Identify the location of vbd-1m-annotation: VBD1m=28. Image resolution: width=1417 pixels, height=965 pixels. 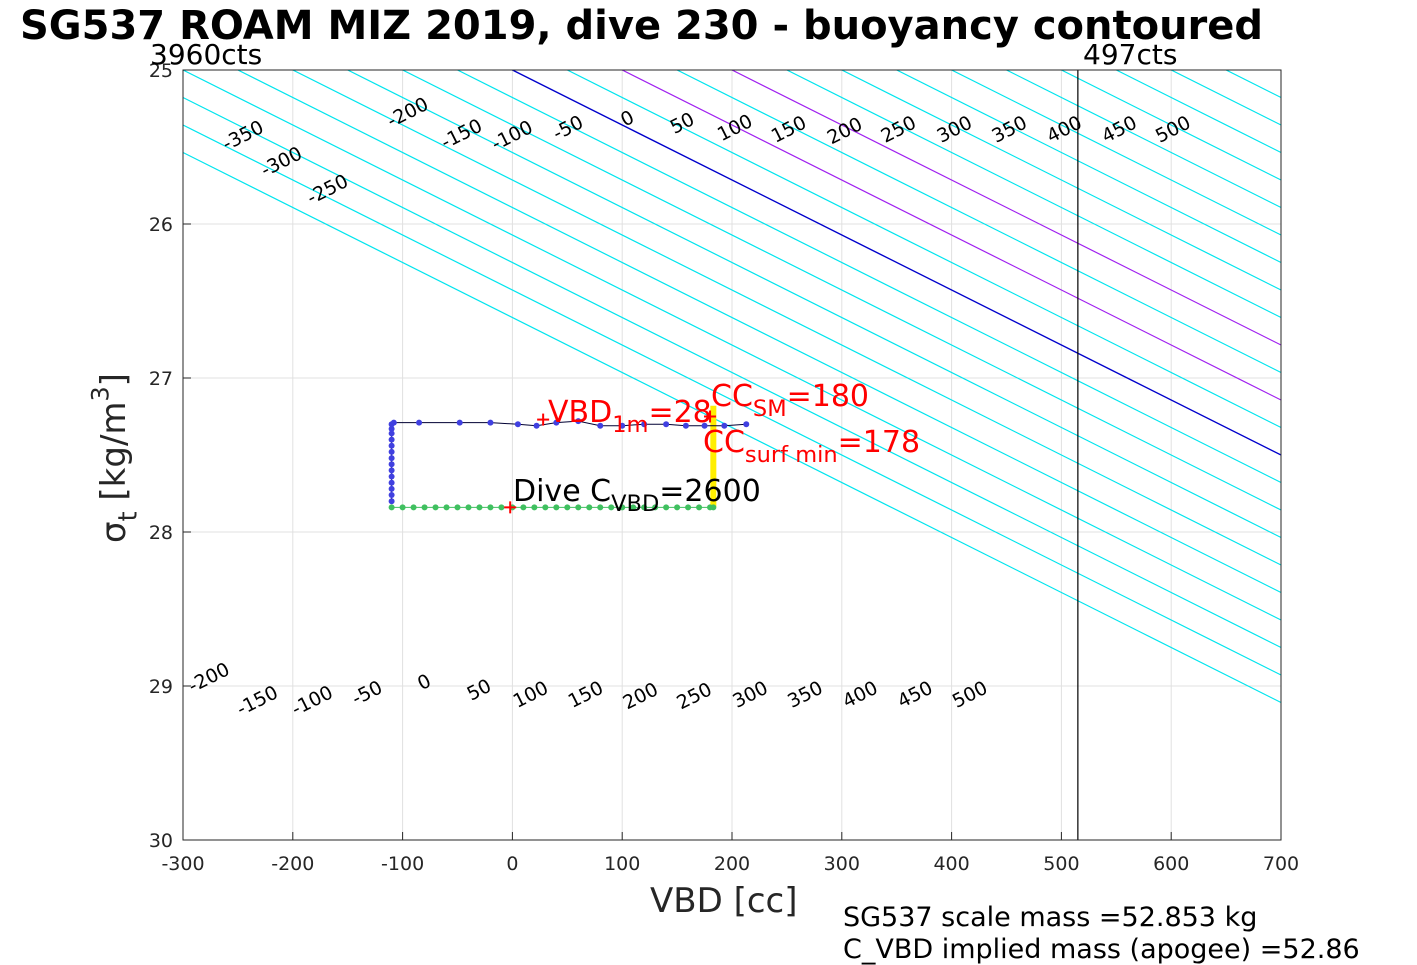
(630, 417).